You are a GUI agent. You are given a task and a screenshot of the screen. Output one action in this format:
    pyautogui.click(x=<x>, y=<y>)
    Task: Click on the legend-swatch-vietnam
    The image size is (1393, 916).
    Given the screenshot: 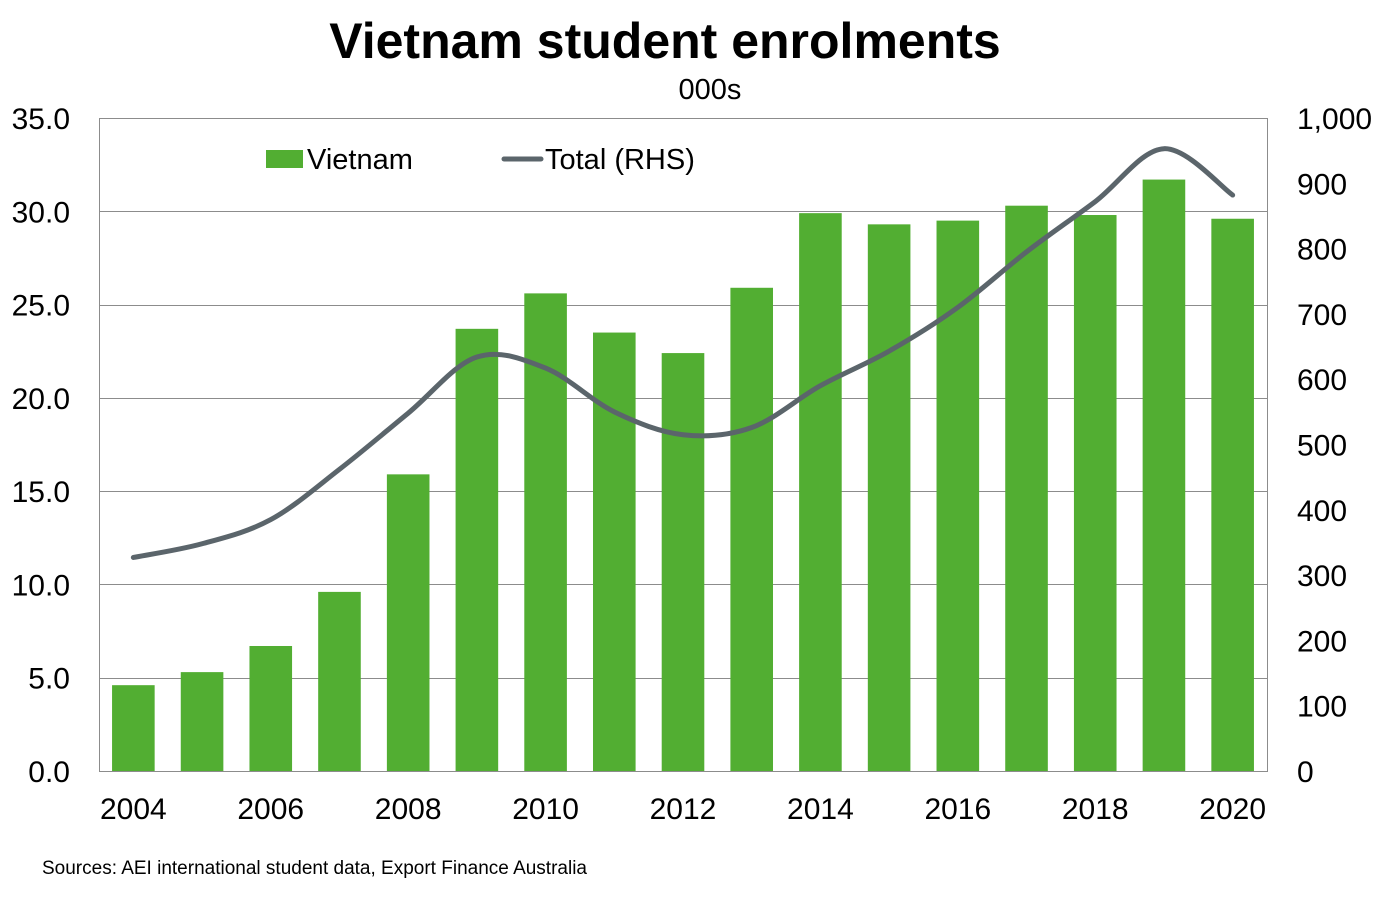 What is the action you would take?
    pyautogui.click(x=284, y=159)
    